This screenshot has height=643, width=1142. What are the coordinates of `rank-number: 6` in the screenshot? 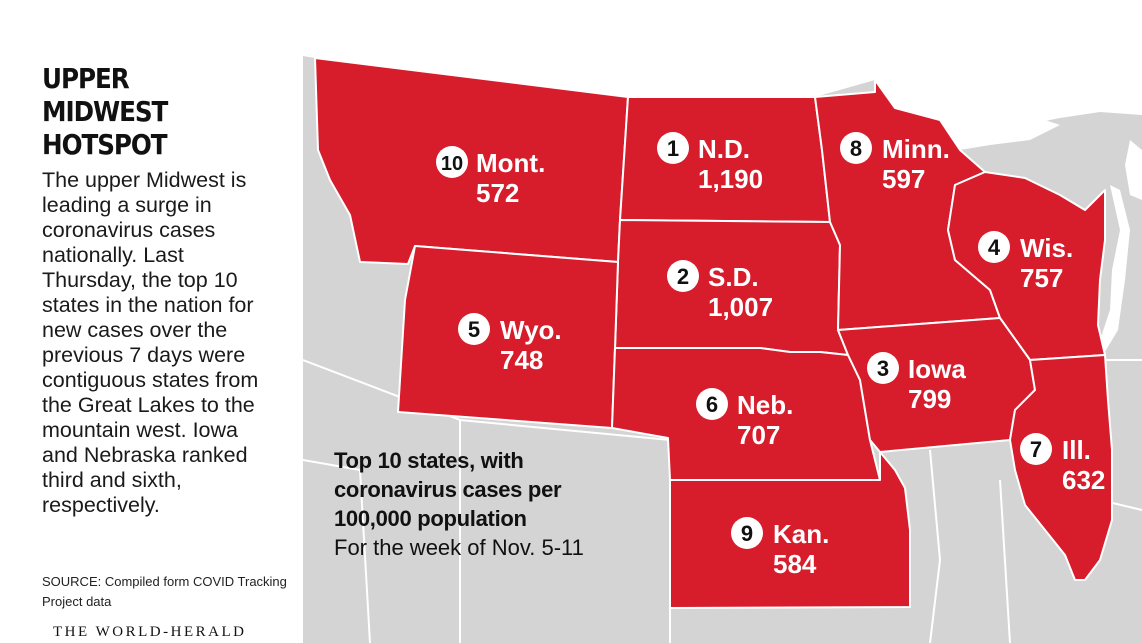 It's located at (712, 404).